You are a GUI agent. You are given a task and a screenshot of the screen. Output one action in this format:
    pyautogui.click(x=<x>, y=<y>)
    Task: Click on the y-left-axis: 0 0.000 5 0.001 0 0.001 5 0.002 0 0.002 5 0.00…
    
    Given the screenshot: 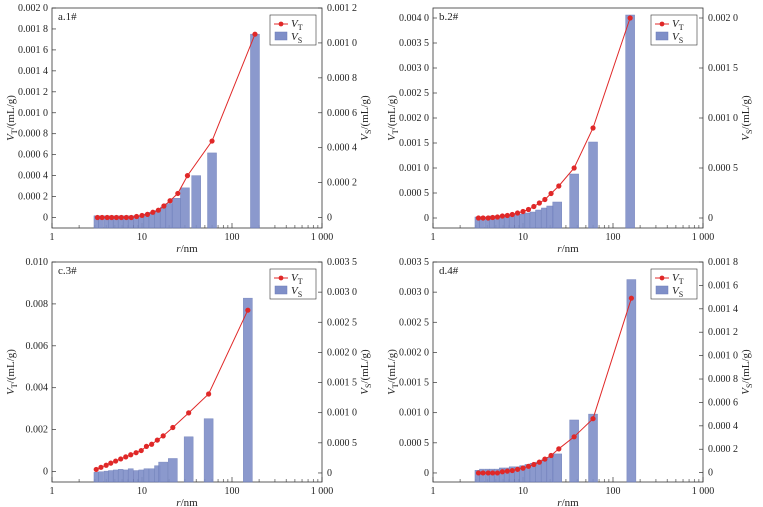 What is the action you would take?
    pyautogui.click(x=418, y=118)
    